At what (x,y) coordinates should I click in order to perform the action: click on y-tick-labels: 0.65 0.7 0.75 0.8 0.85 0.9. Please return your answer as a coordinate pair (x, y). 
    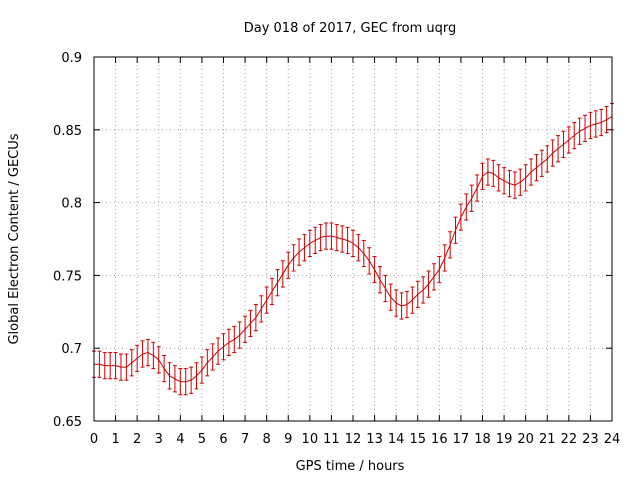
    Looking at the image, I should click on (67, 240).